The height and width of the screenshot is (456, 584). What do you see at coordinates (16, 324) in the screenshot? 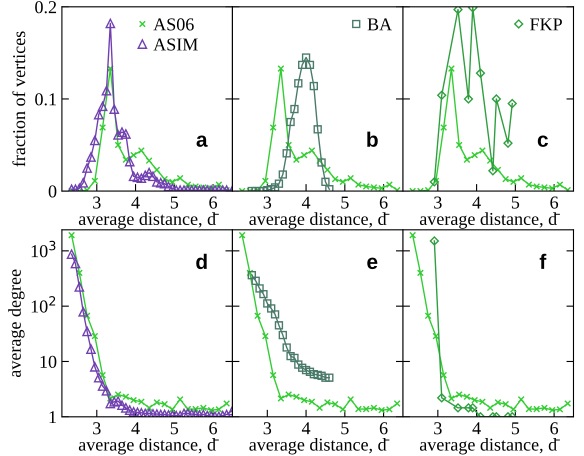
I see `y-axis-title: average degree` at bounding box center [16, 324].